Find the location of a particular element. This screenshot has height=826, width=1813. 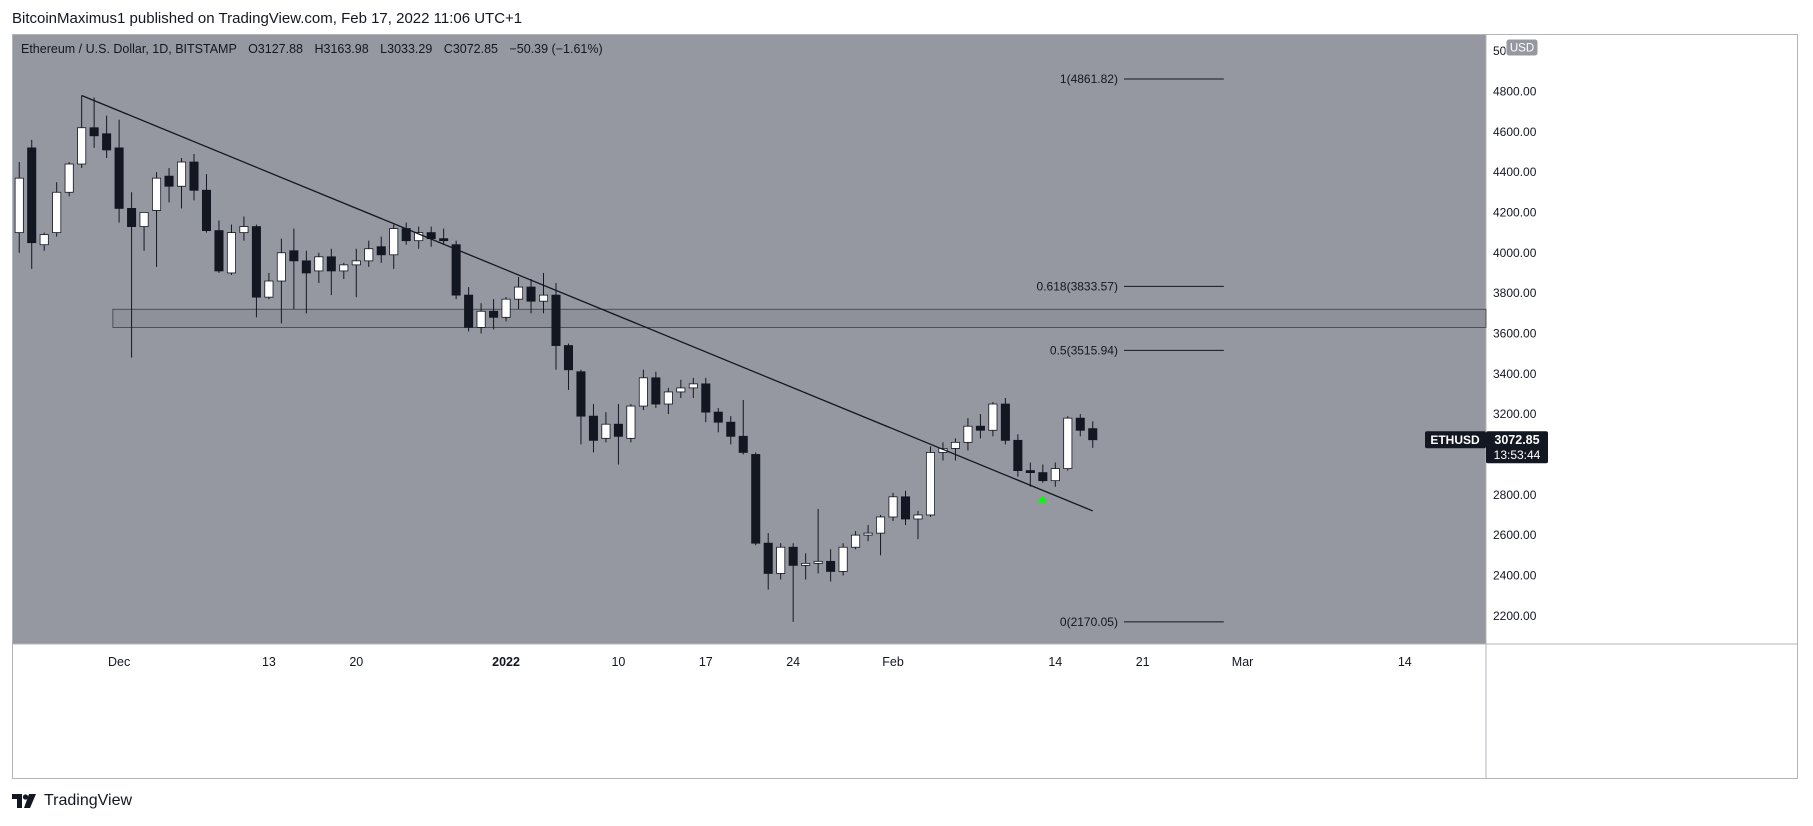

legend-symbol: Ethereum / U.S. Dollar, 1D, BITSTAMP is located at coordinates (129, 49).